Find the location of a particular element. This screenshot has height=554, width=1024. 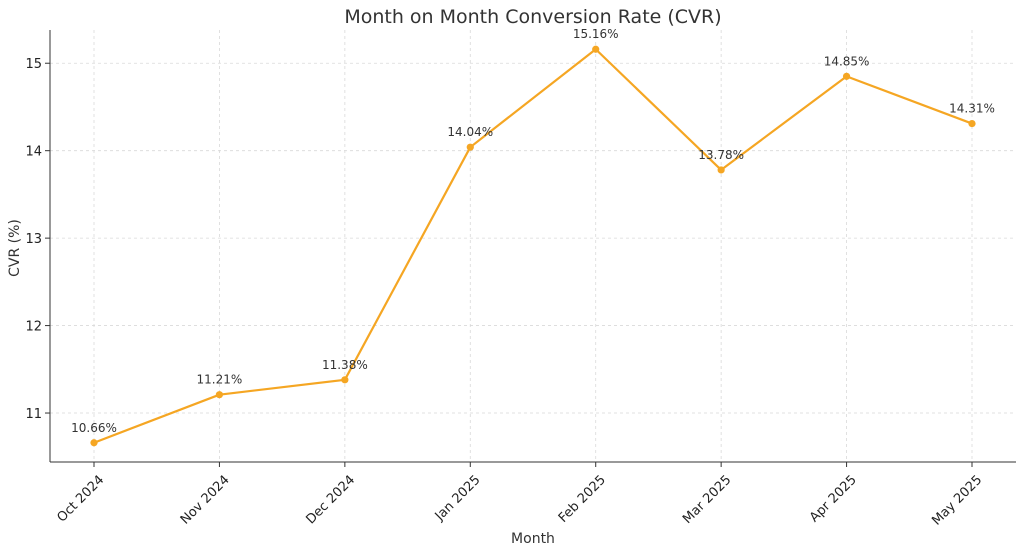

x-tick-label: Feb 2025 is located at coordinates (582, 499).